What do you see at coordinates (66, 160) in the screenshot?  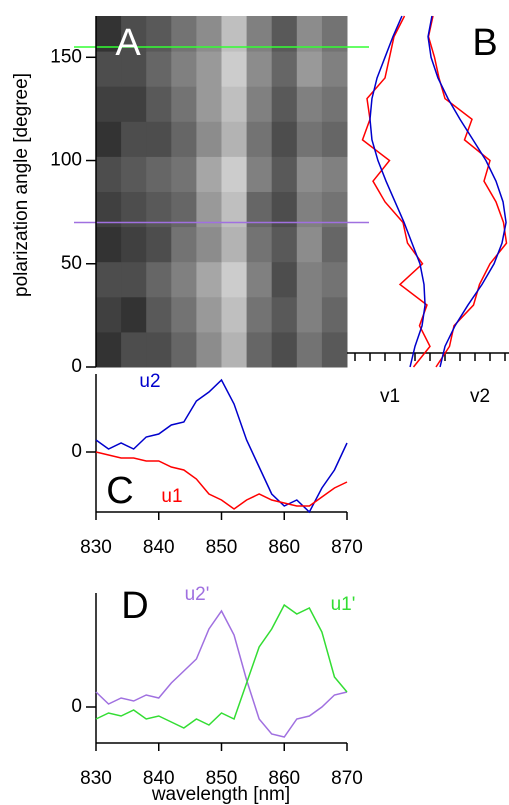 I see `y-tick-label: 100` at bounding box center [66, 160].